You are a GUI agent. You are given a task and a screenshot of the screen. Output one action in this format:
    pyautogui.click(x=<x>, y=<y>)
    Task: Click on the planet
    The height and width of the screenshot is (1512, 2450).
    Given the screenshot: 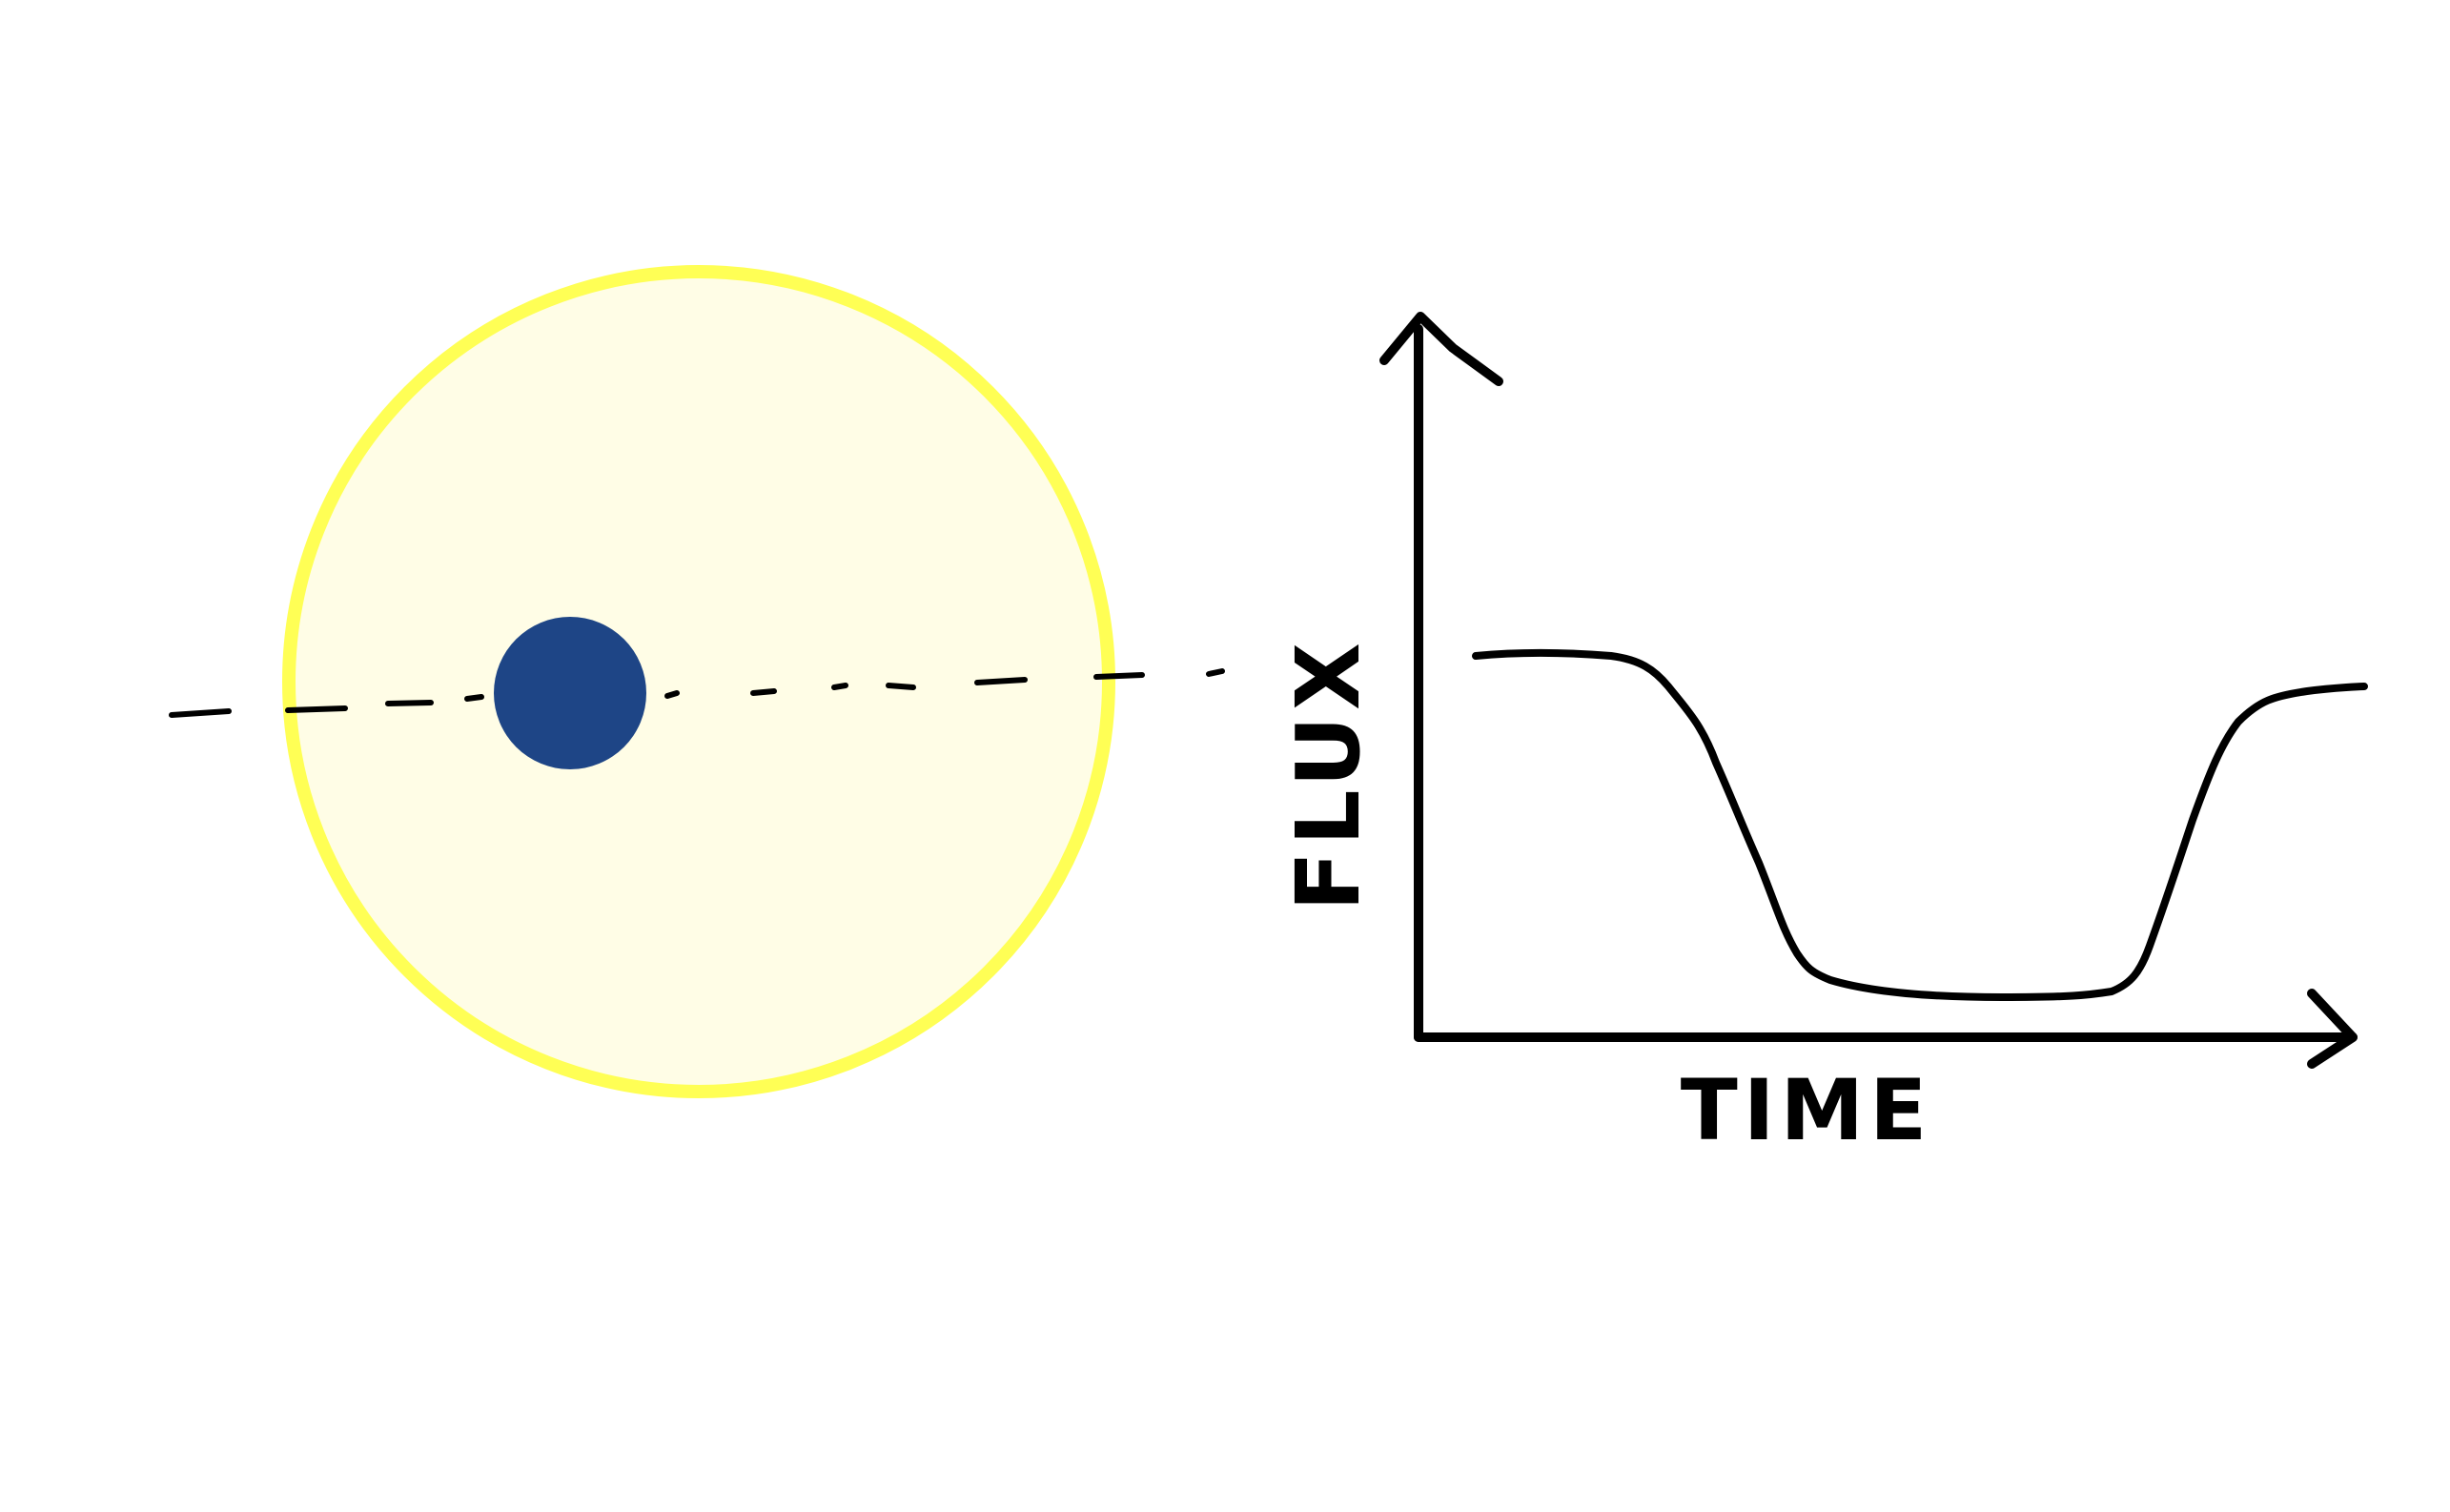 What is the action you would take?
    pyautogui.click(x=570, y=693)
    